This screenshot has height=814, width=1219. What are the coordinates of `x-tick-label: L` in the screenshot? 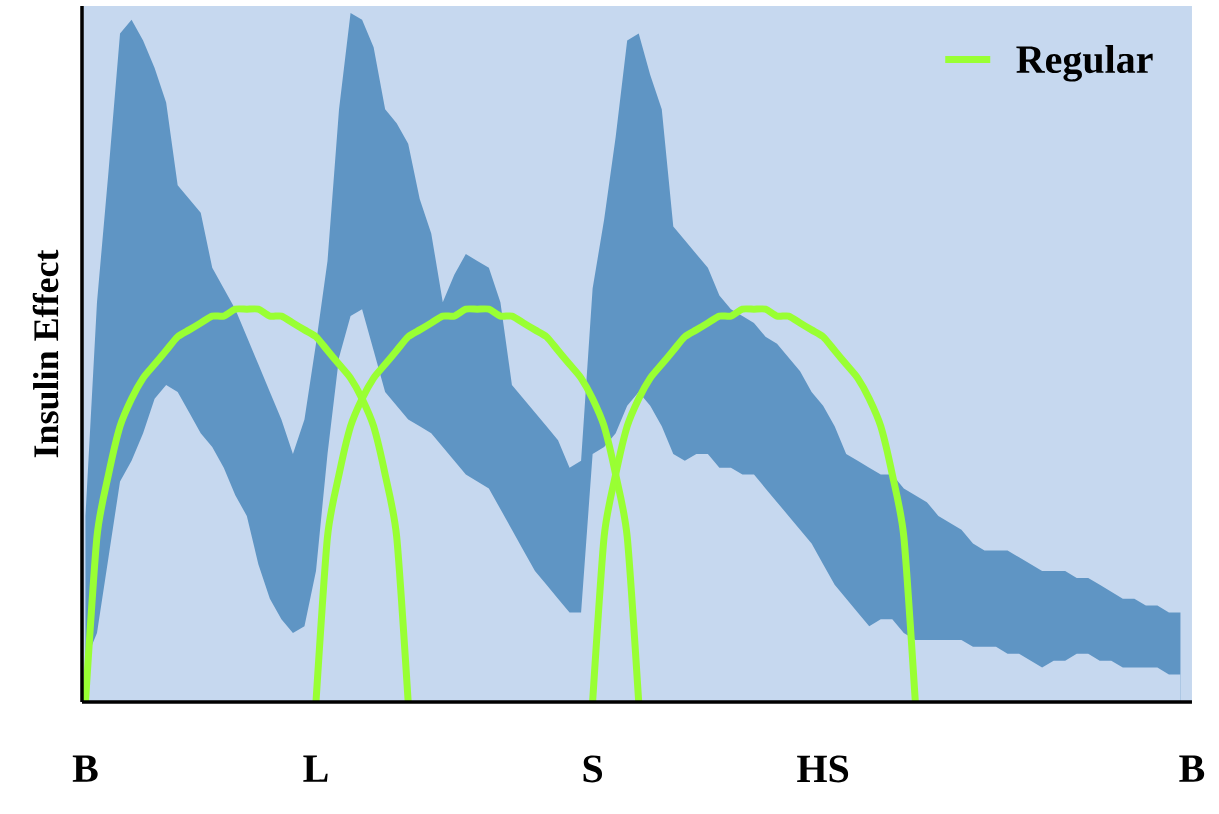 It's located at (315, 768).